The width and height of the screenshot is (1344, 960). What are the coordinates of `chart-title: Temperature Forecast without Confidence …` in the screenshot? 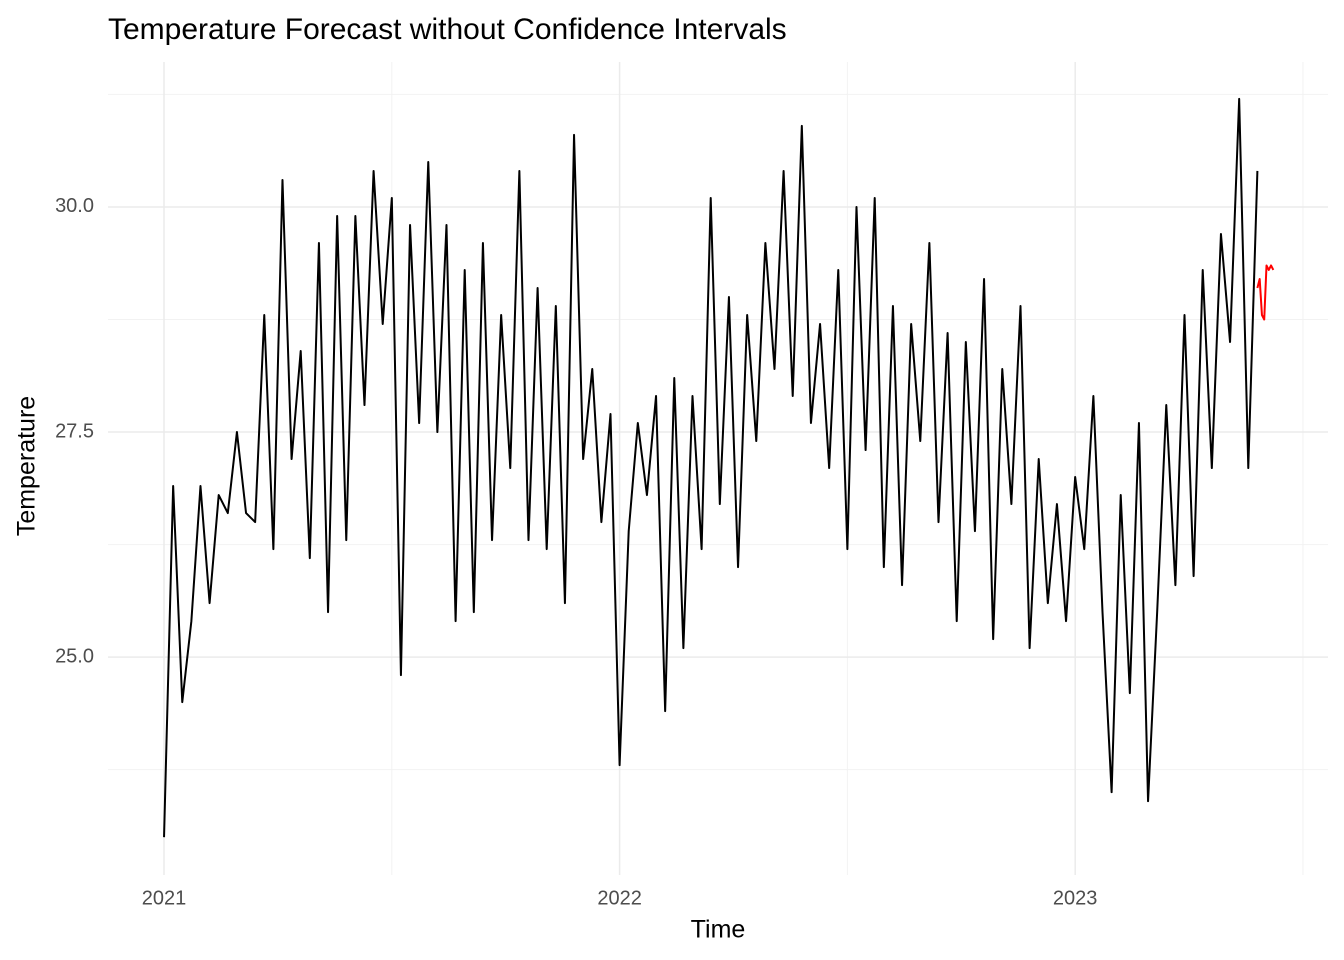 It's located at (447, 29).